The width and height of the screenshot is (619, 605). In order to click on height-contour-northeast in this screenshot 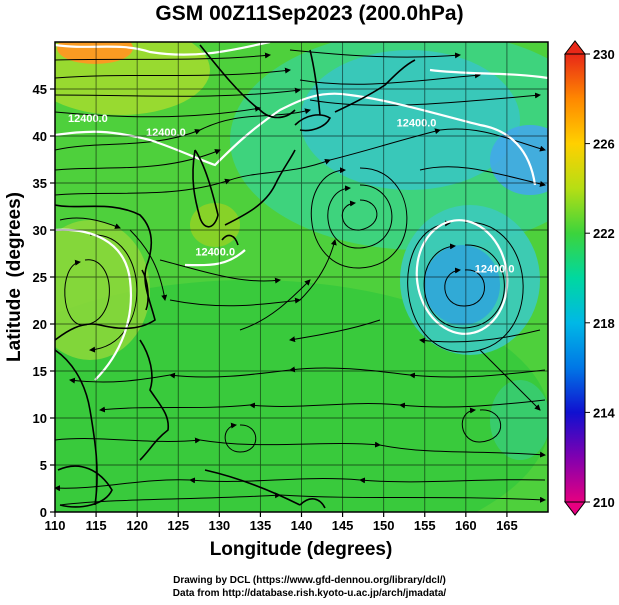, I will do `click(488, 74)`.